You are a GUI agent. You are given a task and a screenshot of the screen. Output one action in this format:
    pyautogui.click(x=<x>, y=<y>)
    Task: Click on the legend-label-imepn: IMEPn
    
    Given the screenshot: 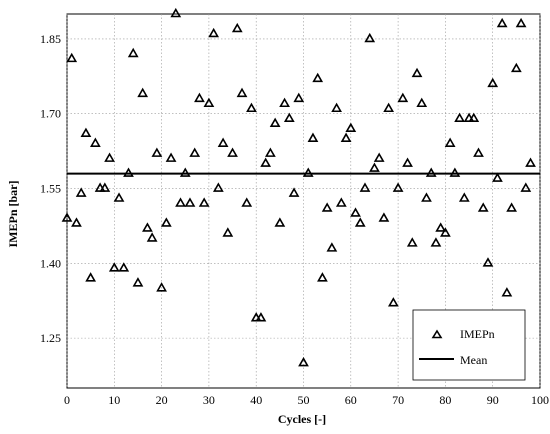 What is the action you would take?
    pyautogui.click(x=477, y=334)
    